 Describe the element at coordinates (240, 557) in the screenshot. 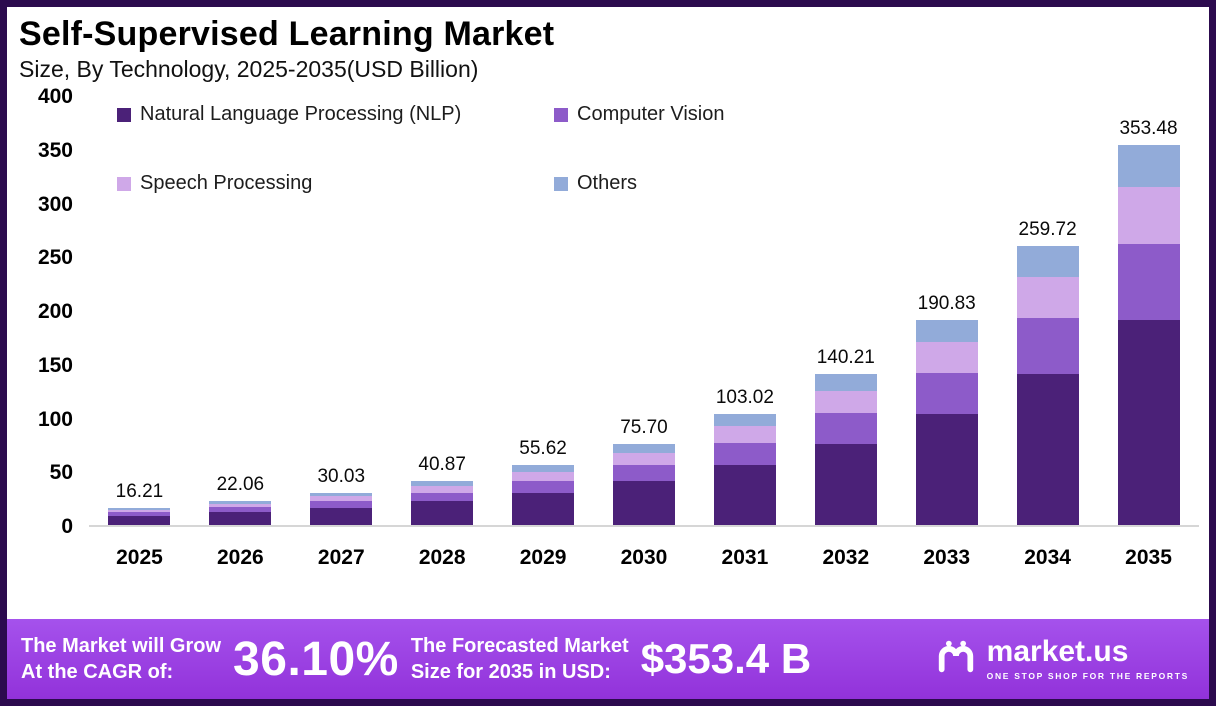

I see `x-tick-label: 2026` at that location.